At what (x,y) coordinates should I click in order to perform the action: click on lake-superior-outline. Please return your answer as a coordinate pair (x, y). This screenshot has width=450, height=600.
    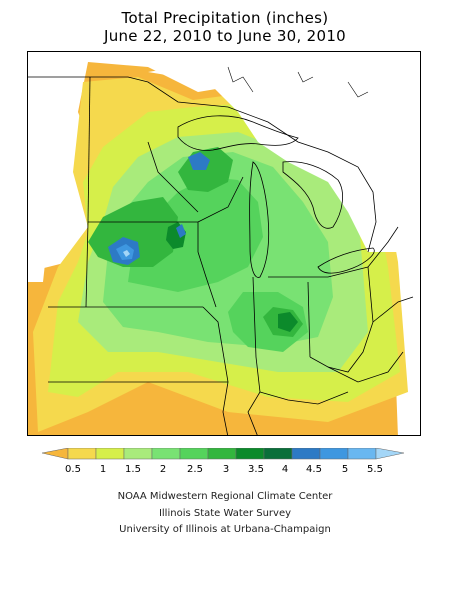
    Looking at the image, I should click on (238, 133).